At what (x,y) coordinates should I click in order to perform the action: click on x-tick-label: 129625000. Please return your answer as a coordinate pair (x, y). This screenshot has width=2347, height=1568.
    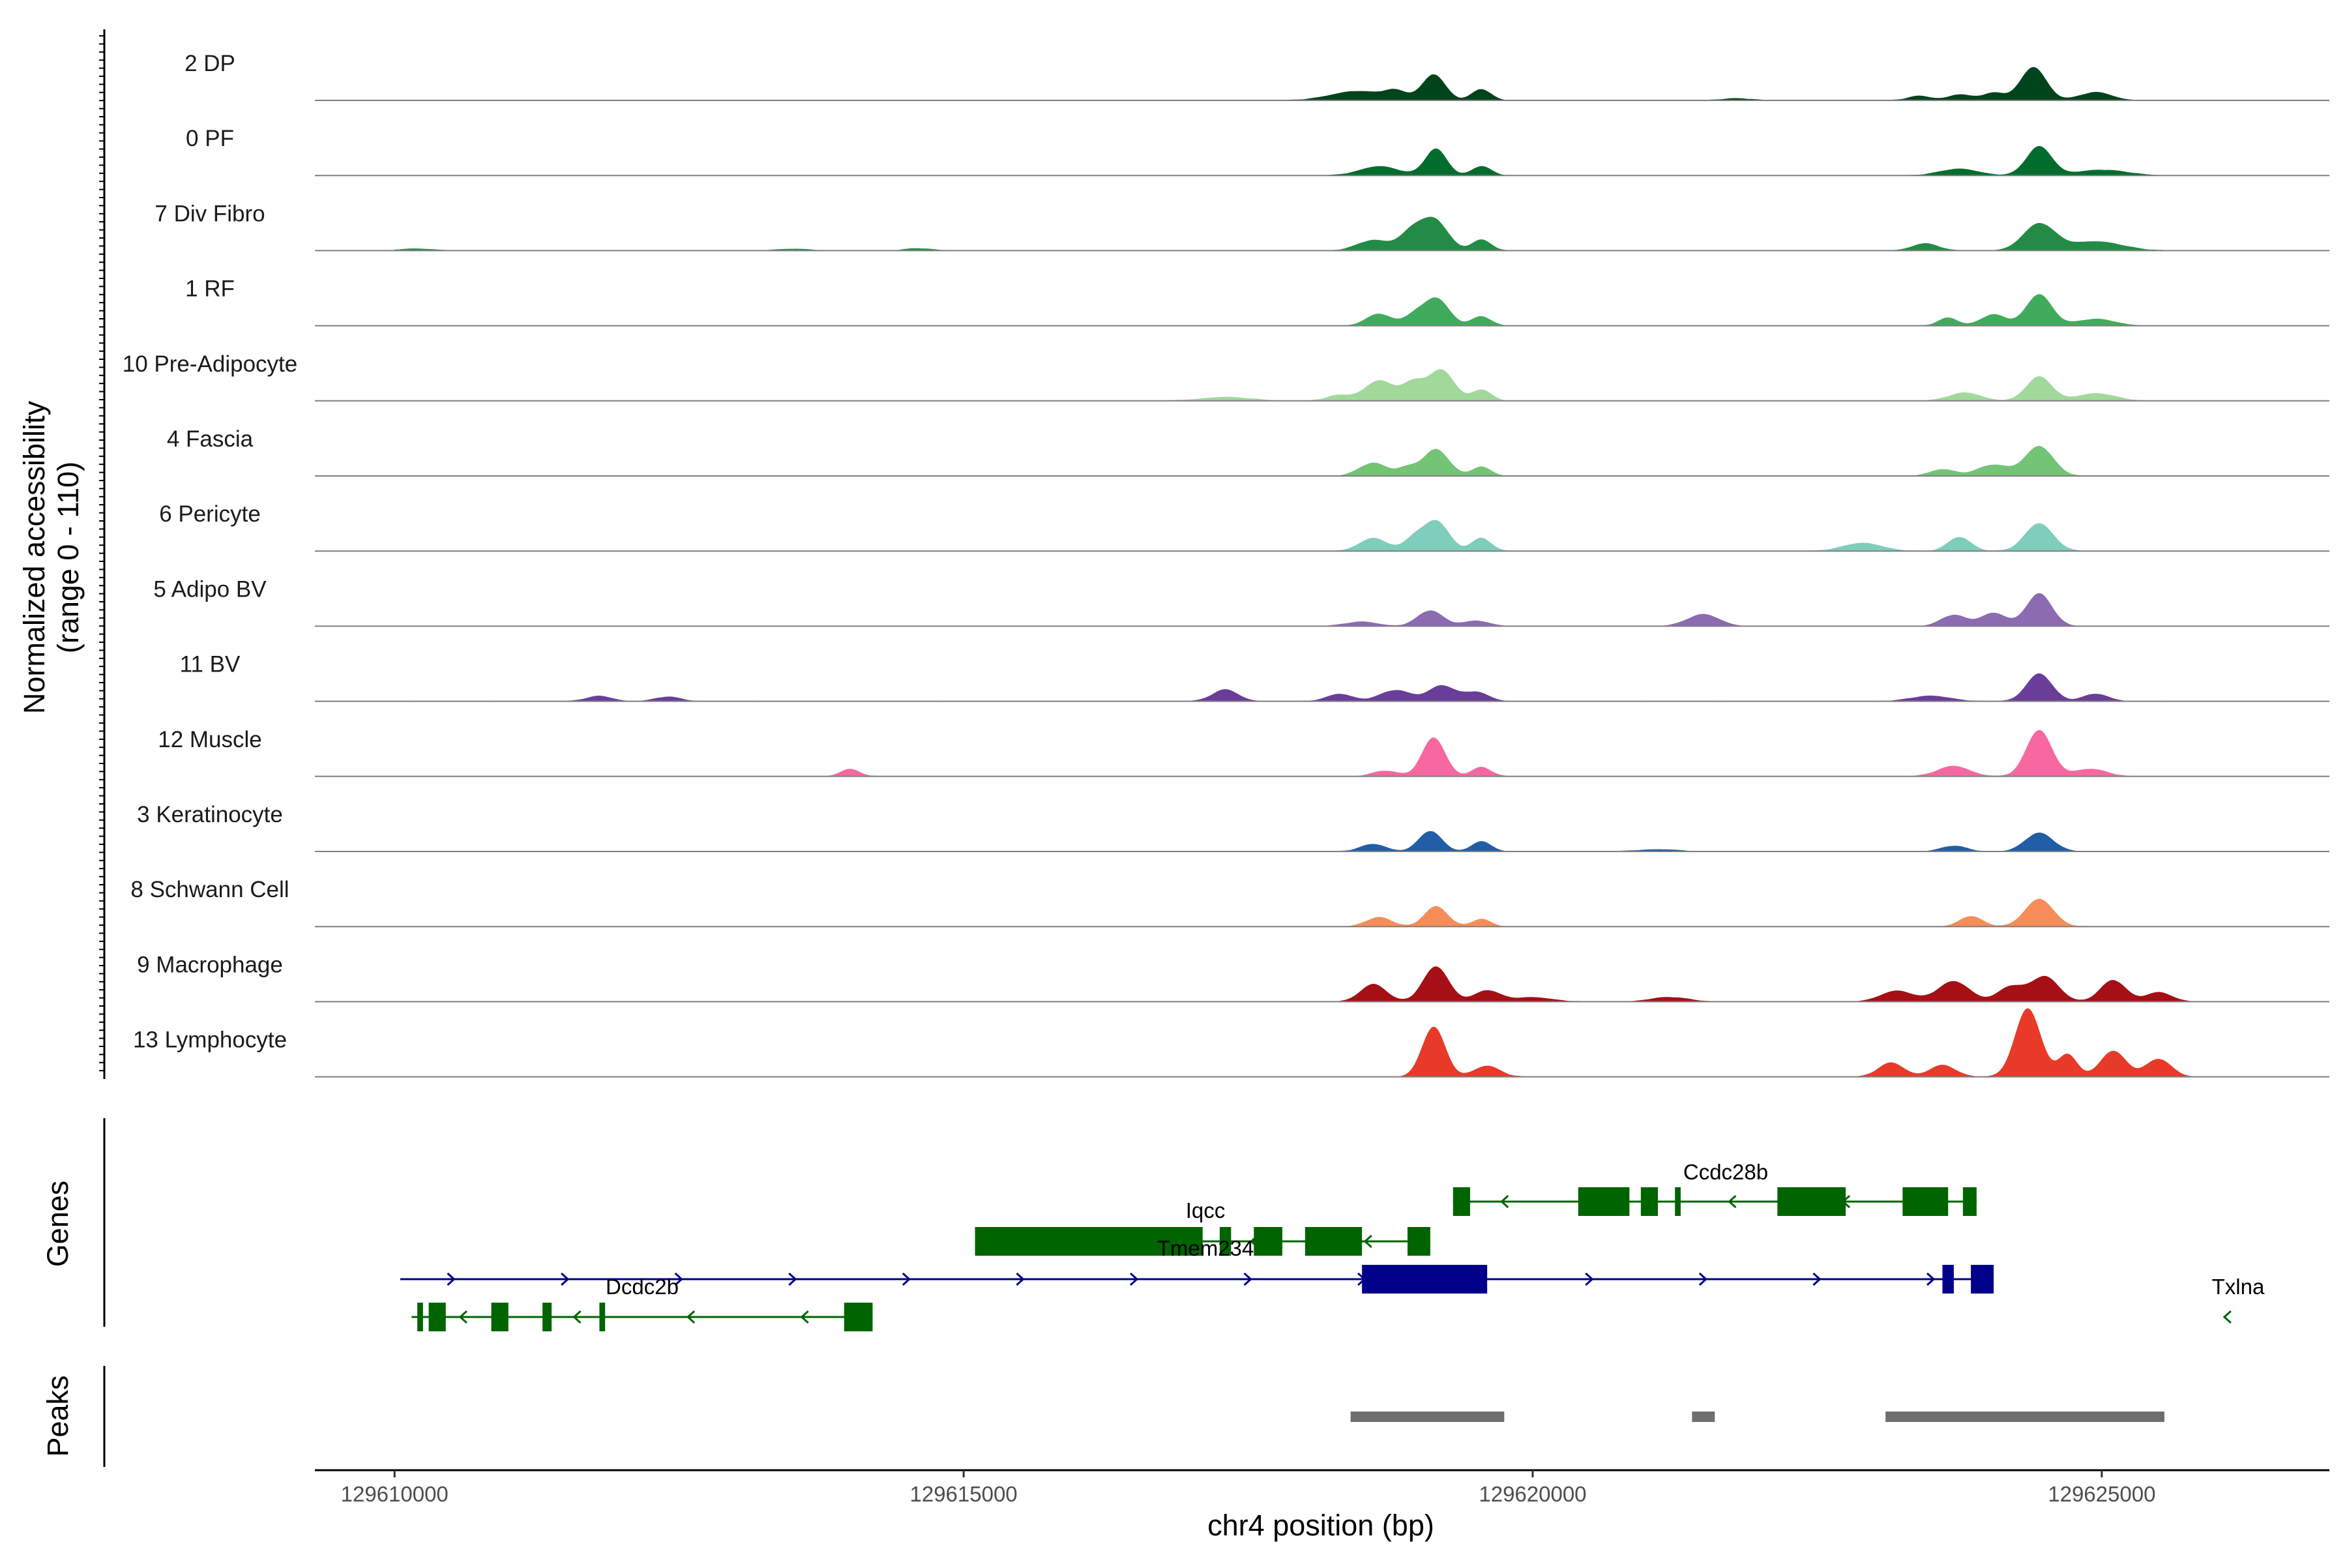
    Looking at the image, I should click on (2101, 1494).